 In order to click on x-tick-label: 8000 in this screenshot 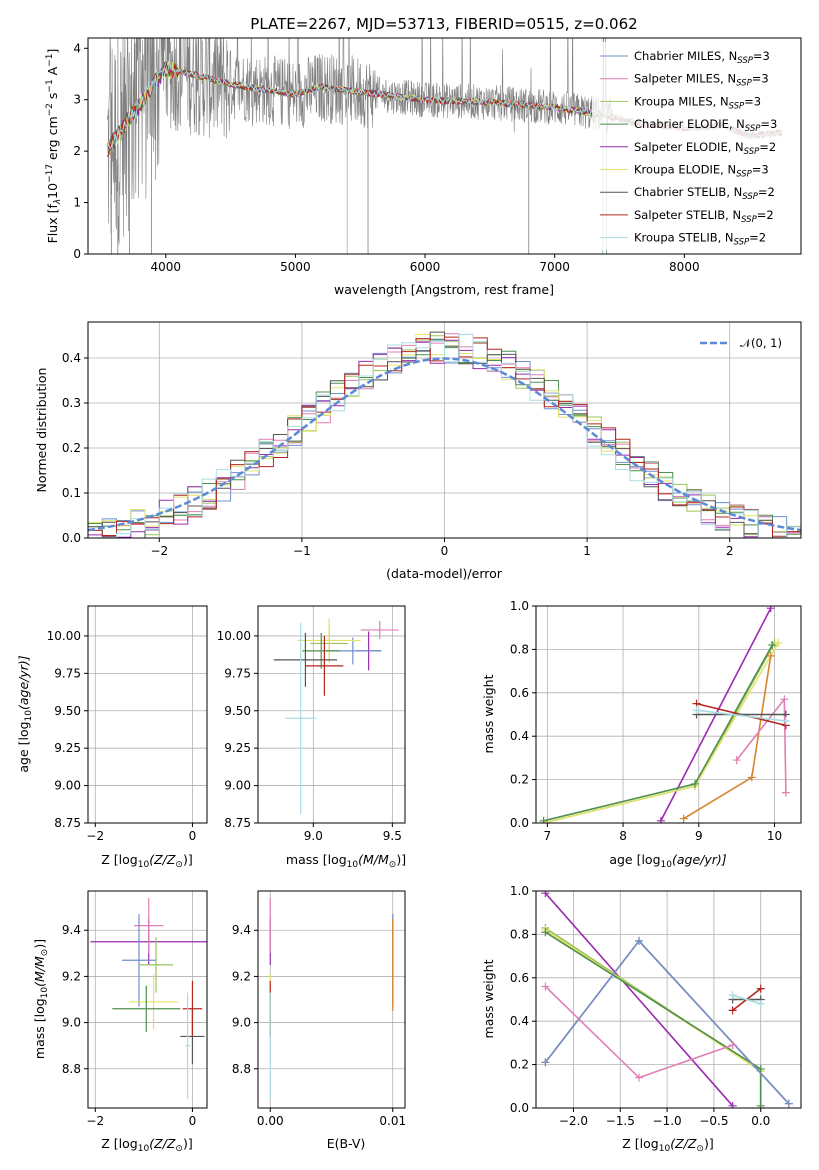, I will do `click(684, 267)`.